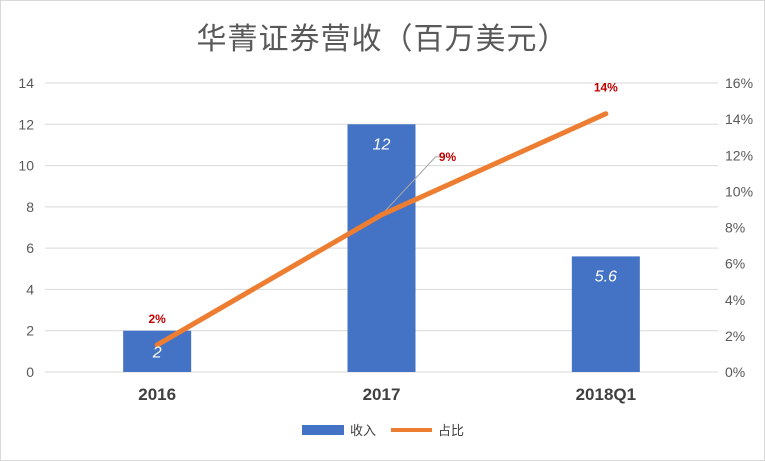  Describe the element at coordinates (735, 264) in the screenshot. I see `y-right-tick-label: 6%` at that location.